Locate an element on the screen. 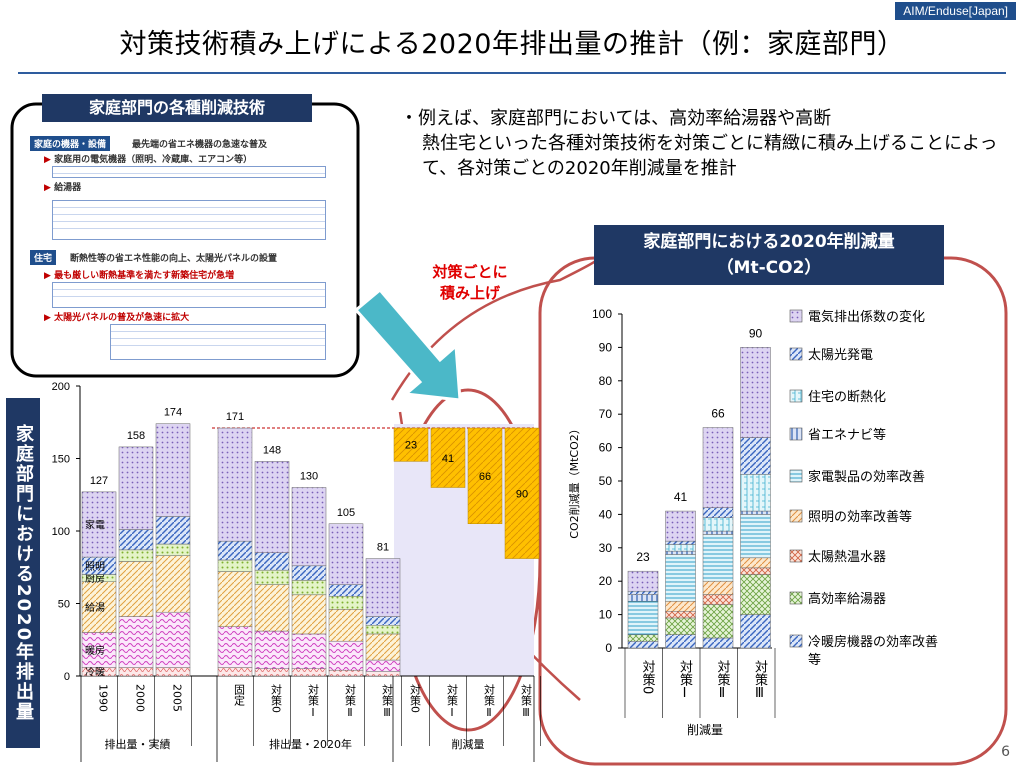 Image resolution: width=1024 pixels, height=768 pixels. left-x-category-label: 対策0 is located at coordinates (276, 698).